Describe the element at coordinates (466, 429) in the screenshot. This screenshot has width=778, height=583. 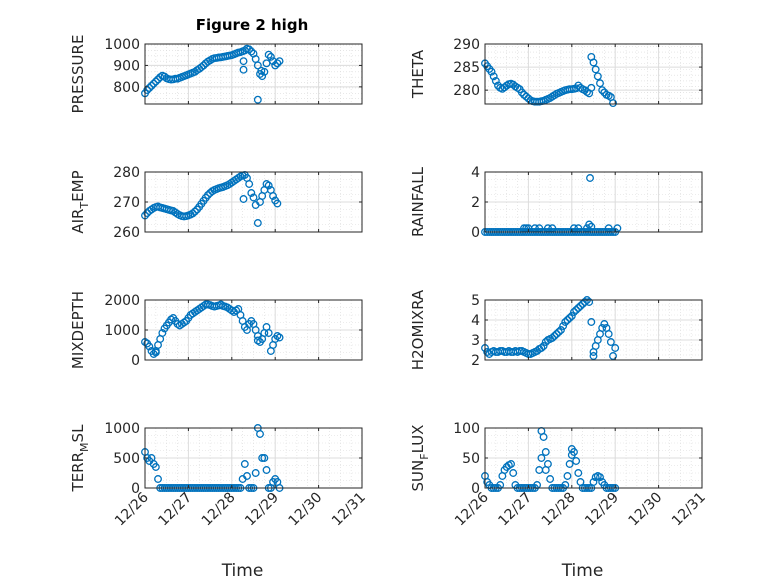
I see `y-tick-label: 100` at that location.